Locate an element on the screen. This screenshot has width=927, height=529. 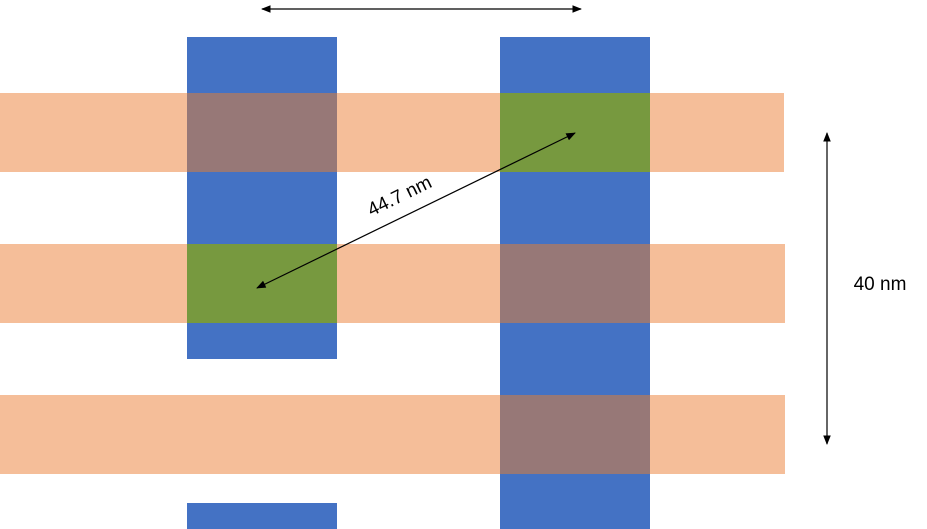
column is located at coordinates (262, 516).